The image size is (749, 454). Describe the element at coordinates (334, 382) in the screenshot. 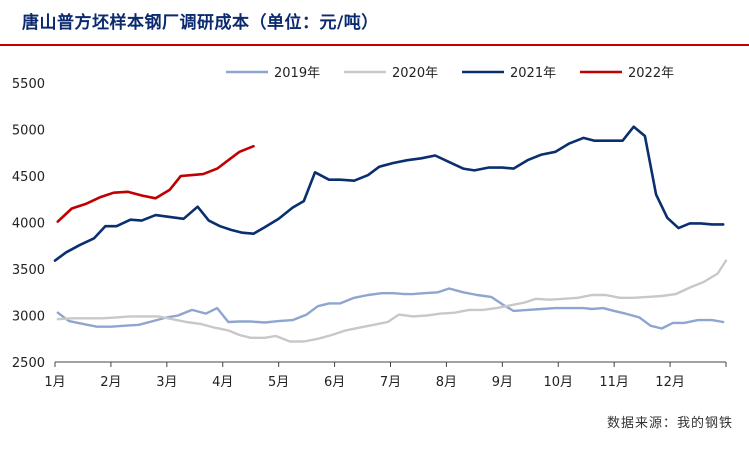

I see `x-tick-label: 6月` at that location.